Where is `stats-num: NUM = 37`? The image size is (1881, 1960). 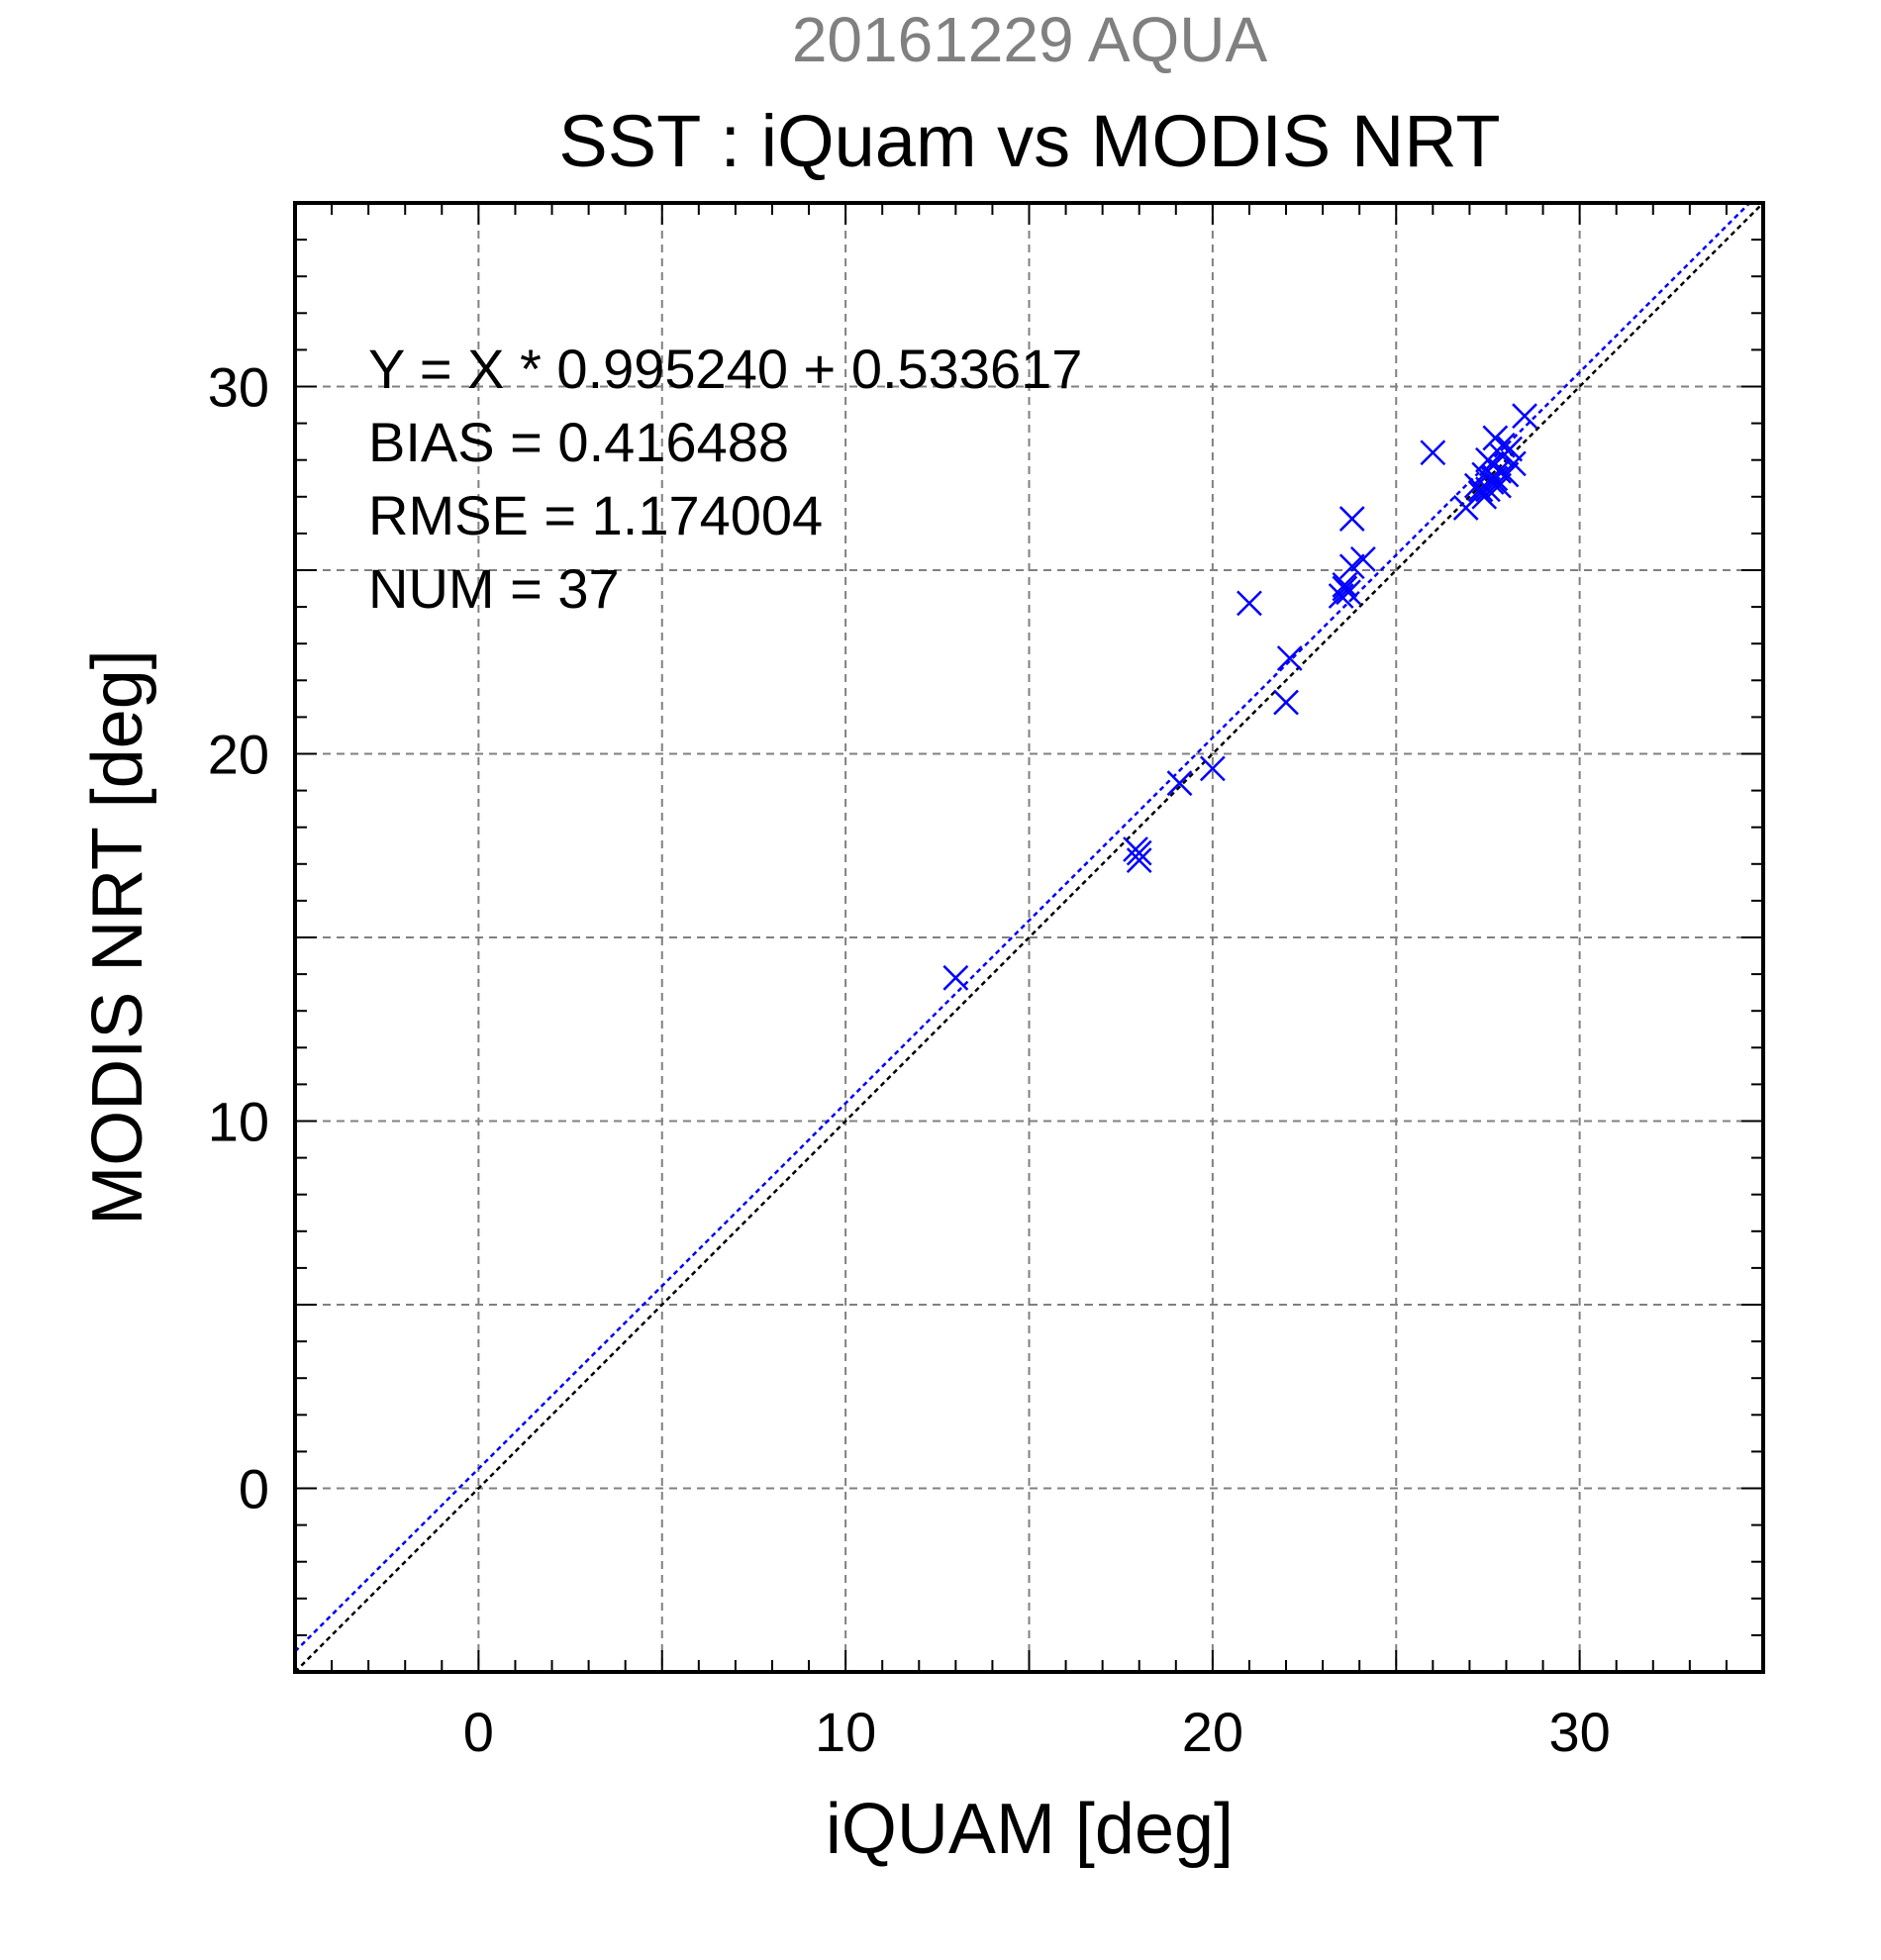 stats-num: NUM = 37 is located at coordinates (494, 588).